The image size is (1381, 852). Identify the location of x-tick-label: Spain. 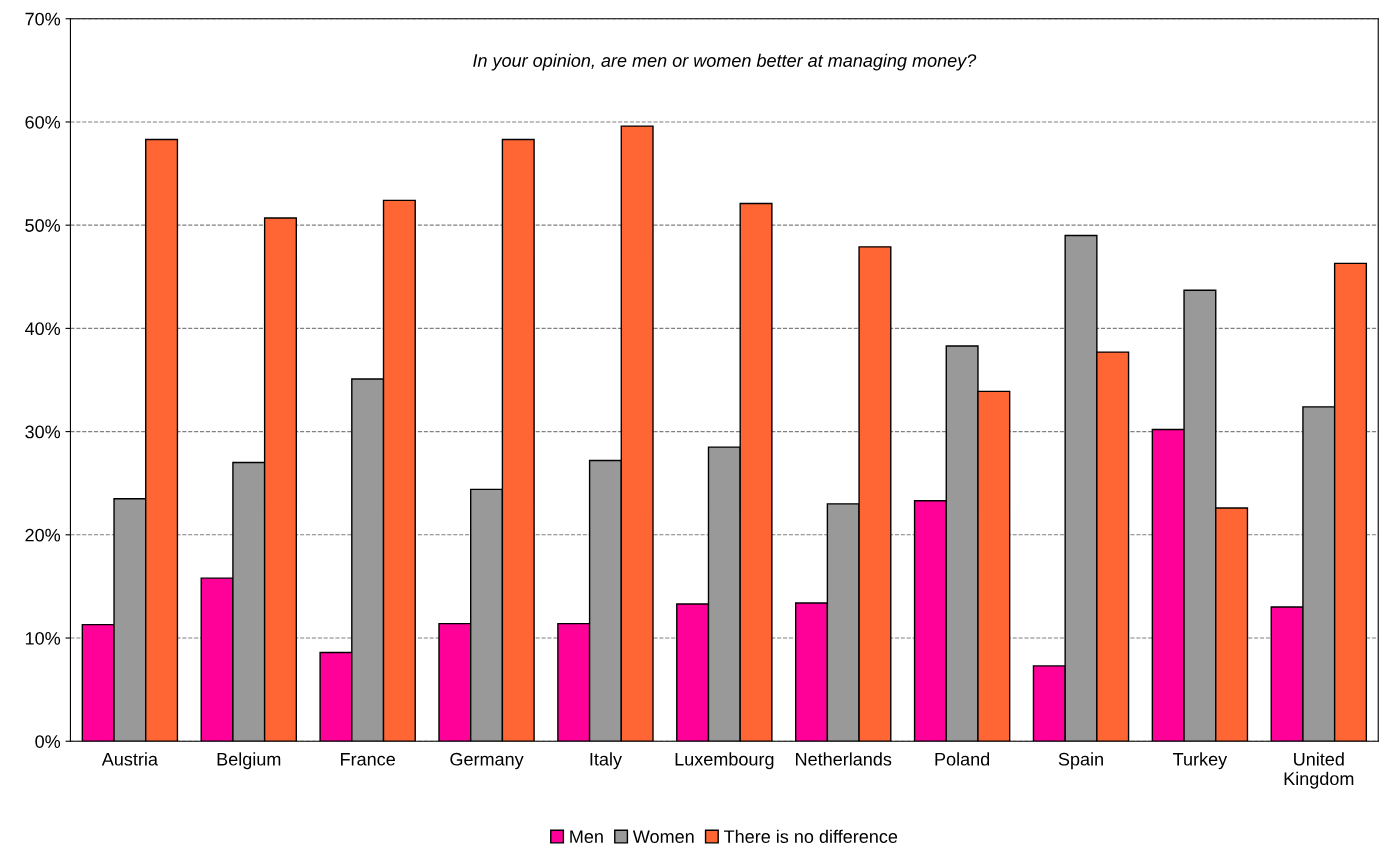
(1080, 761).